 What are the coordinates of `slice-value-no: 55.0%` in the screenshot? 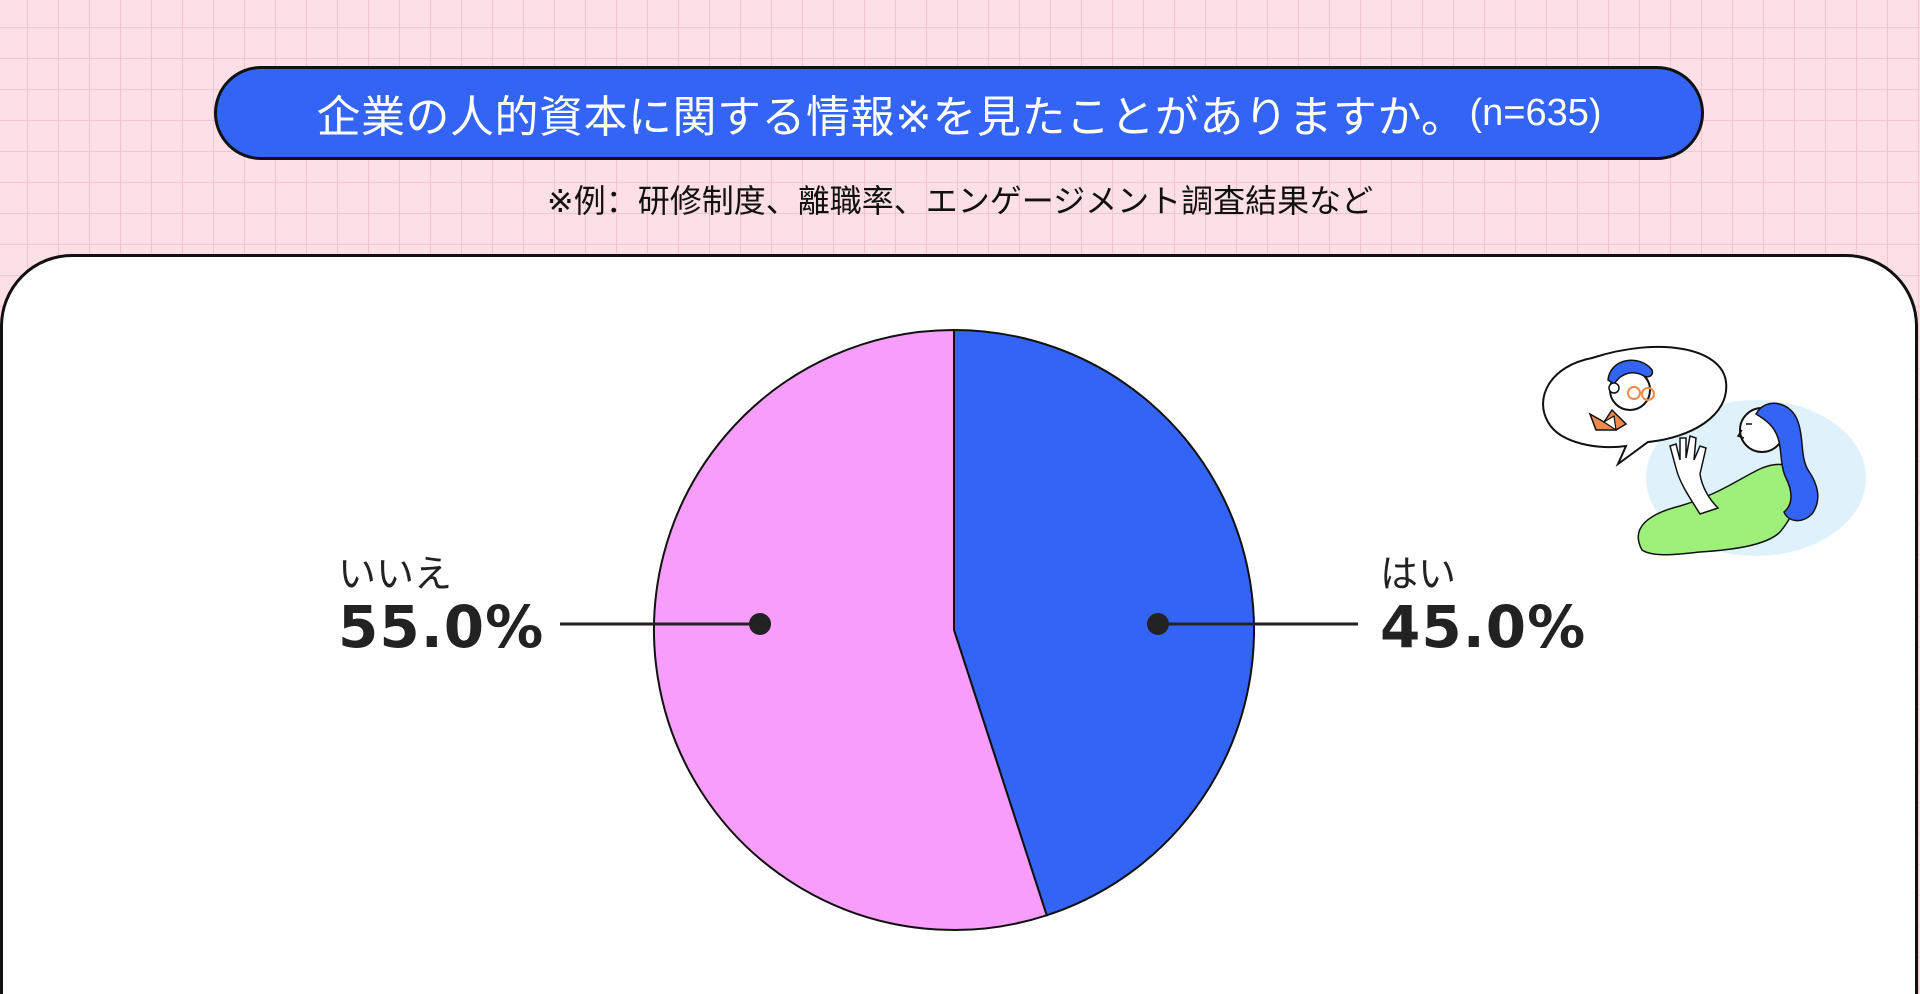 It's located at (441, 627).